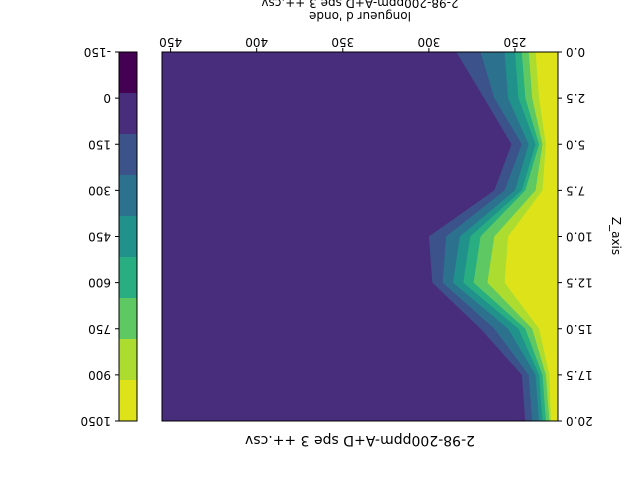  I want to click on x-axis-label: longueur d 'onde, so click(360, 16).